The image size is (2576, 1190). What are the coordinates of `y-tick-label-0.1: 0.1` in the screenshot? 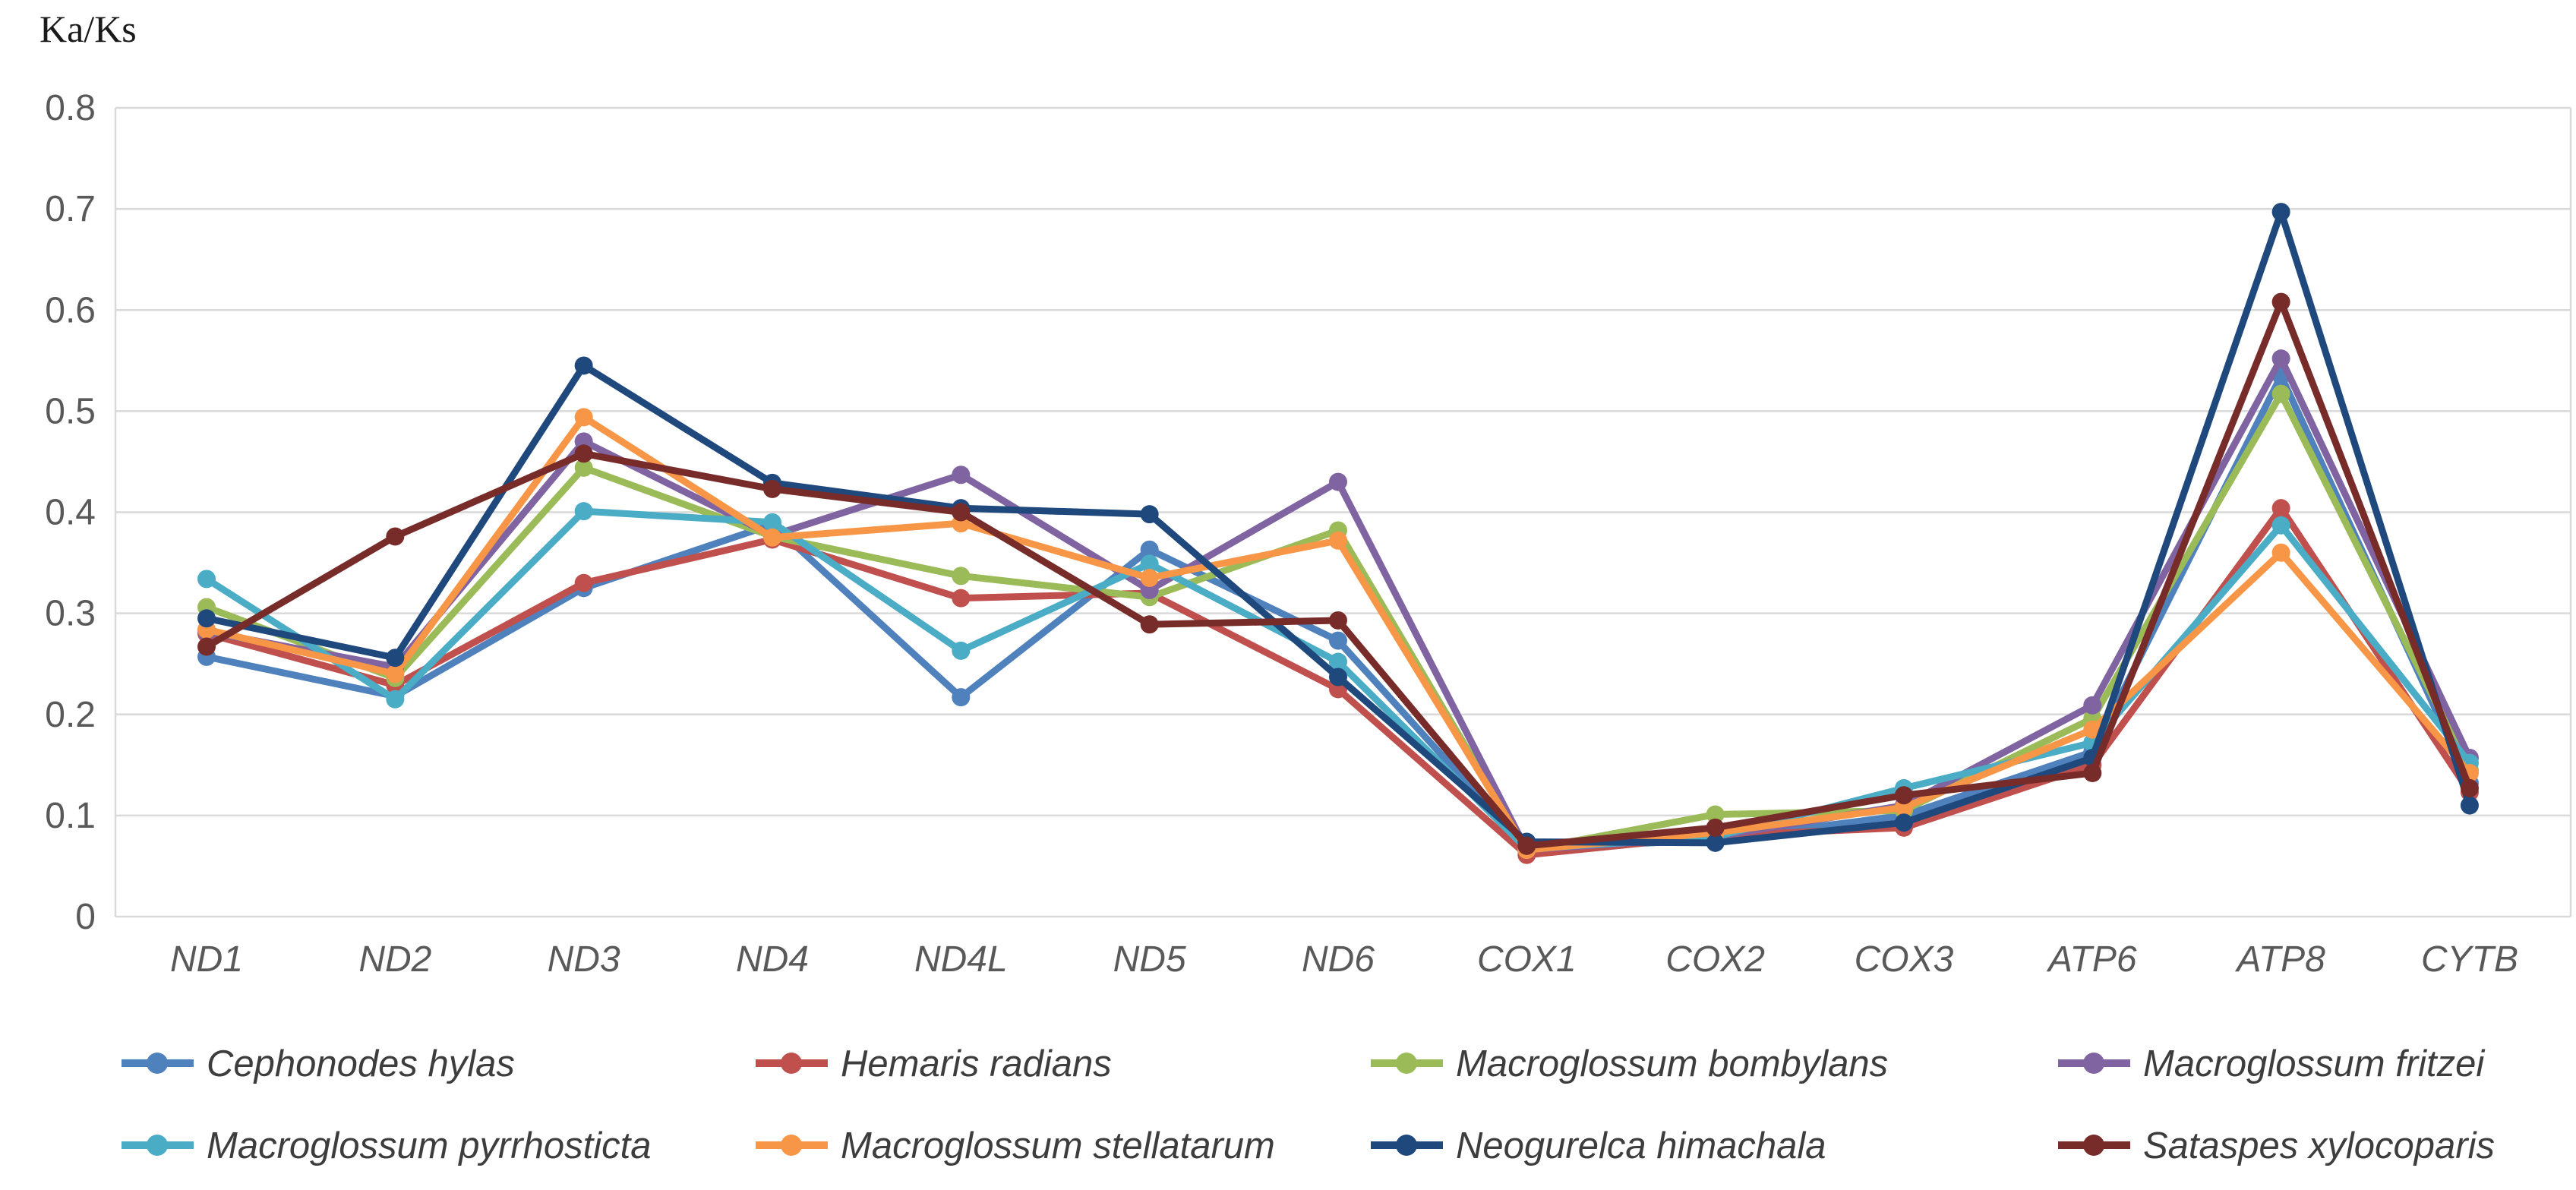 It's located at (70, 816).